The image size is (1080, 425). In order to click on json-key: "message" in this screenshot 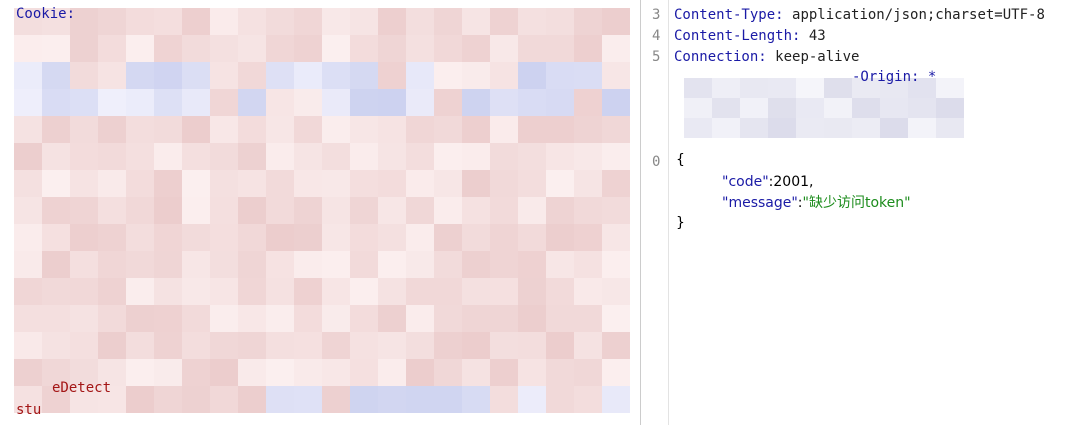, I will do `click(760, 203)`.